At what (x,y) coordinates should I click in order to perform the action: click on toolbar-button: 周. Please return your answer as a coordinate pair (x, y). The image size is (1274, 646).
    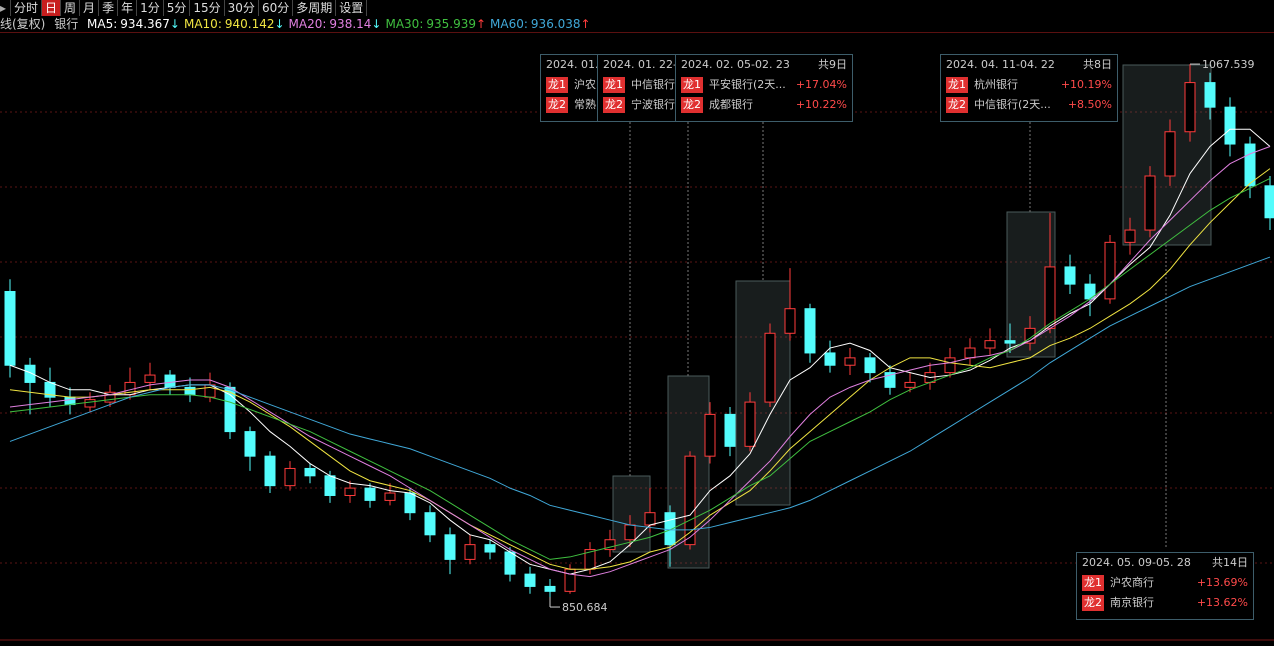
    Looking at the image, I should click on (71, 8).